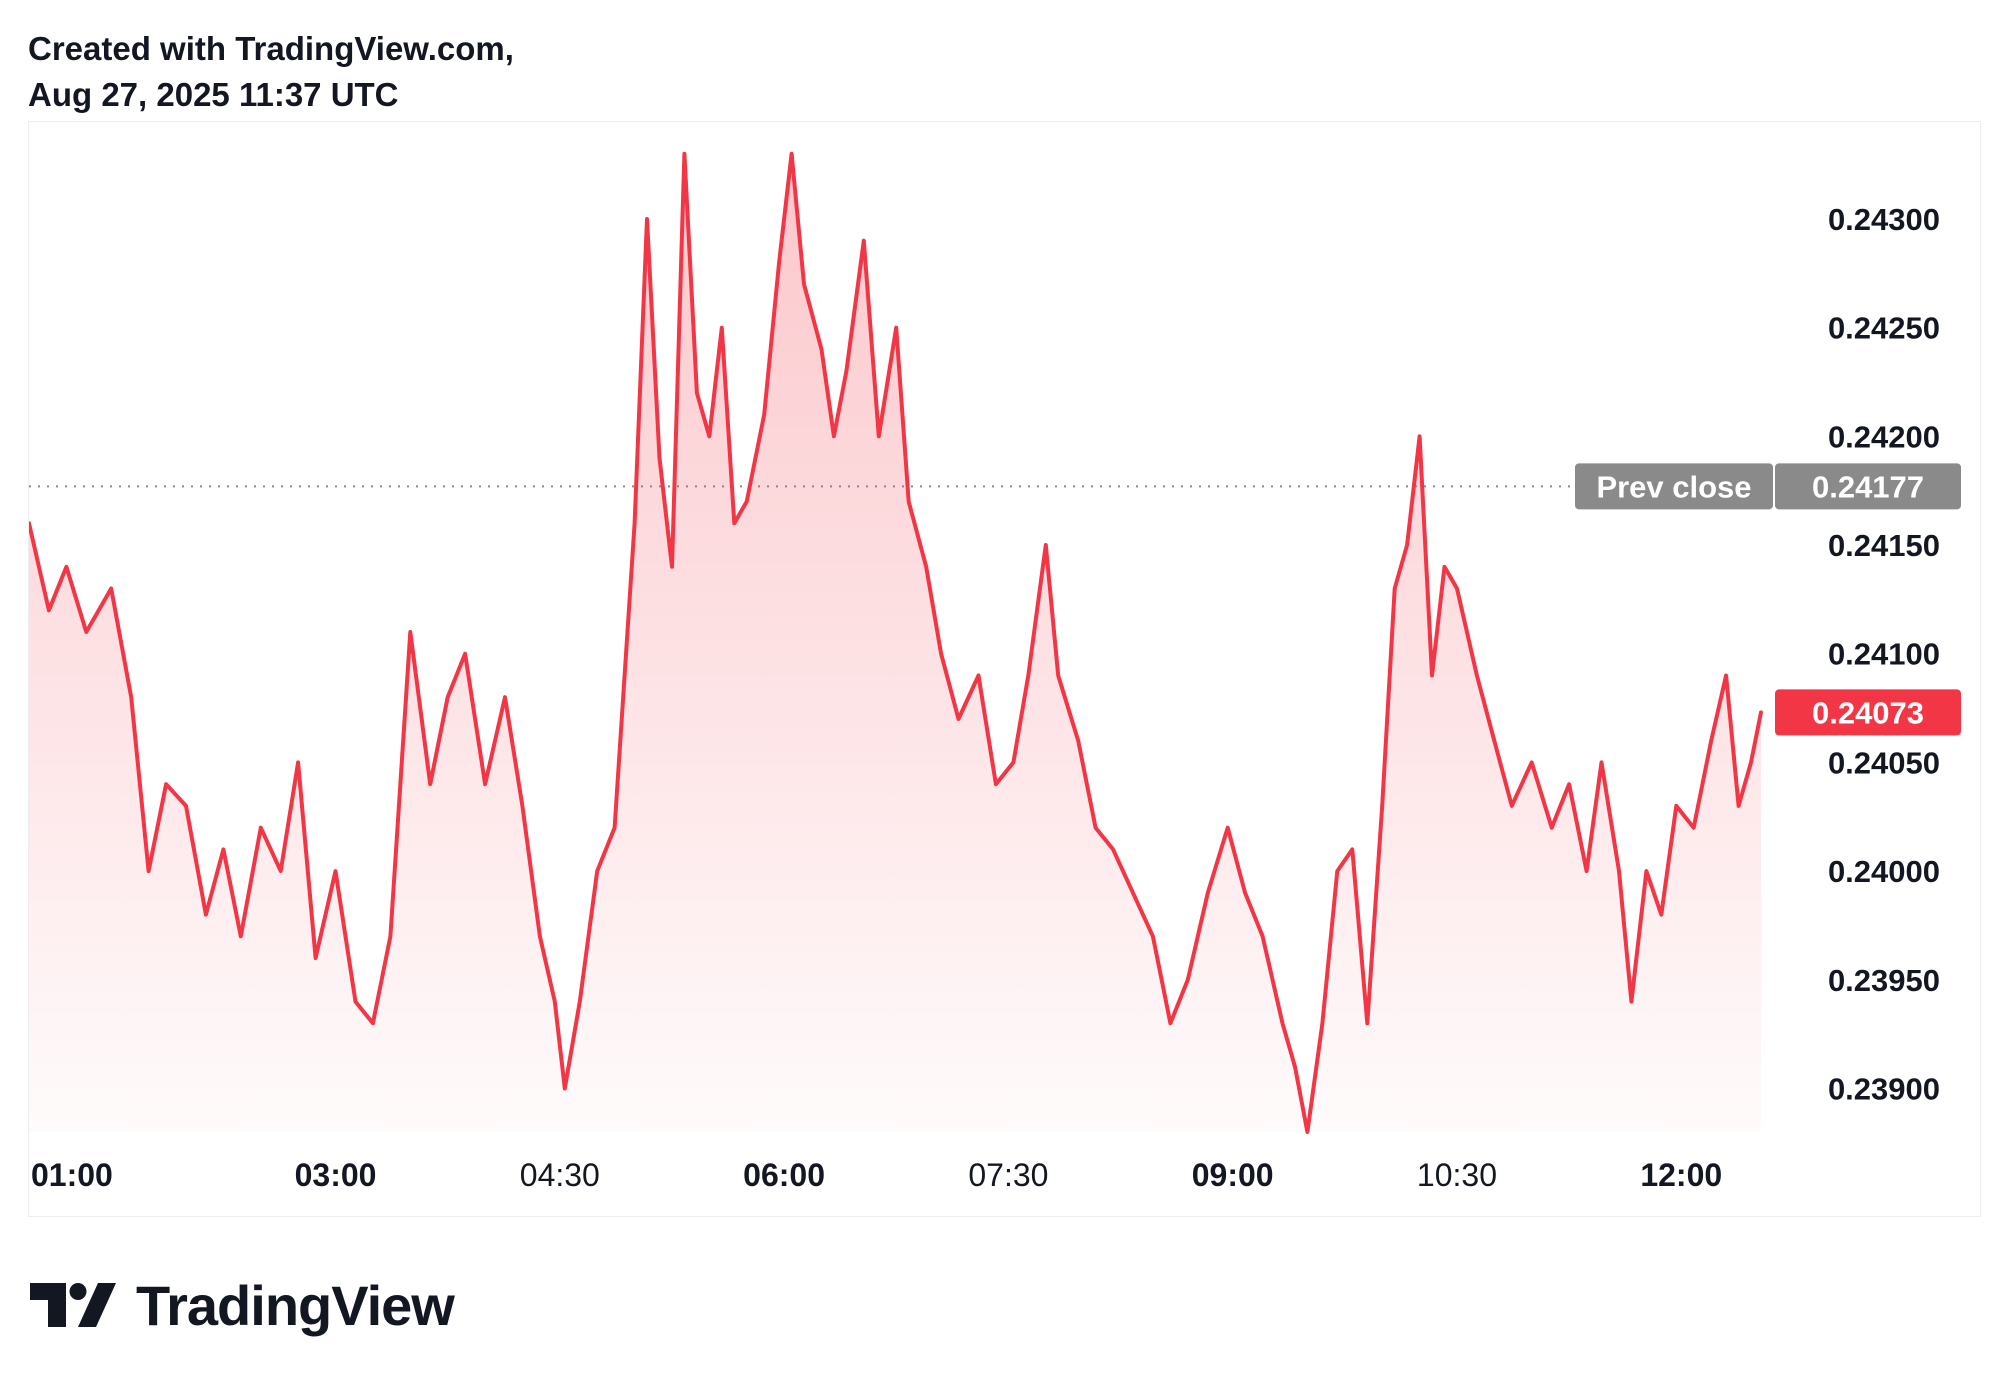  Describe the element at coordinates (1884, 436) in the screenshot. I see `y-tick-label: 0.24200` at that location.